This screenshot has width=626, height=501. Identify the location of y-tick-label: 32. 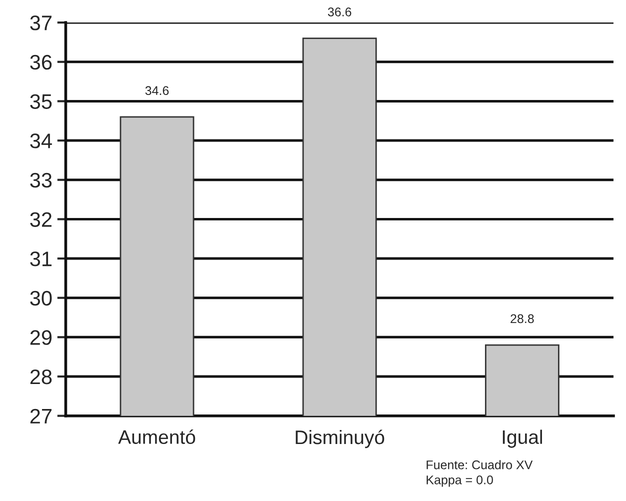
(41, 219).